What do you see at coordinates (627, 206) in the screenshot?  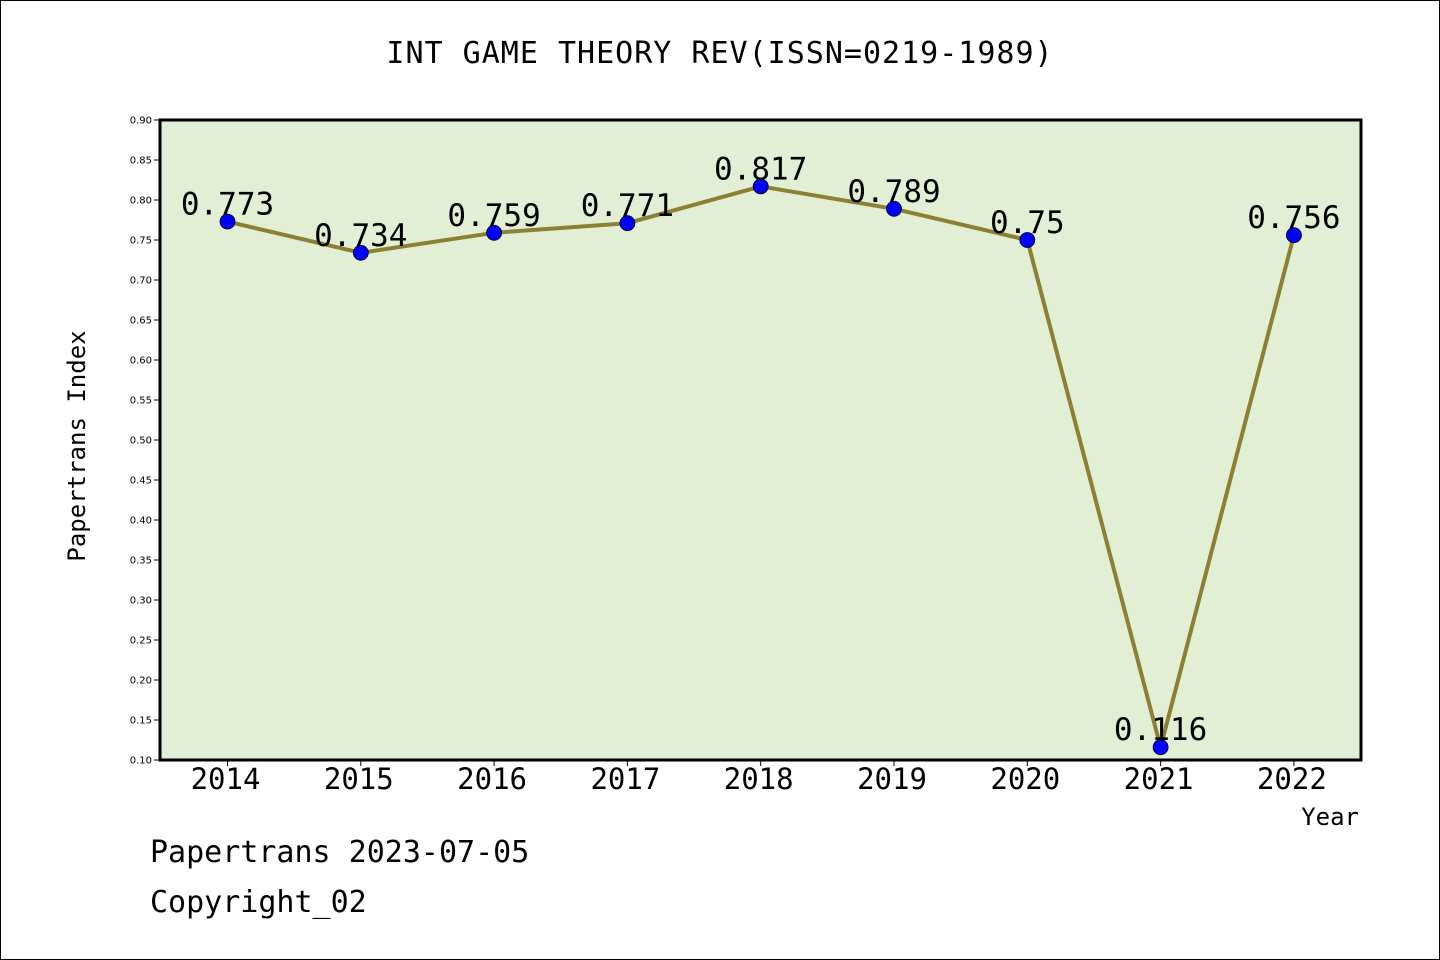 I see `data-label: 0.771` at bounding box center [627, 206].